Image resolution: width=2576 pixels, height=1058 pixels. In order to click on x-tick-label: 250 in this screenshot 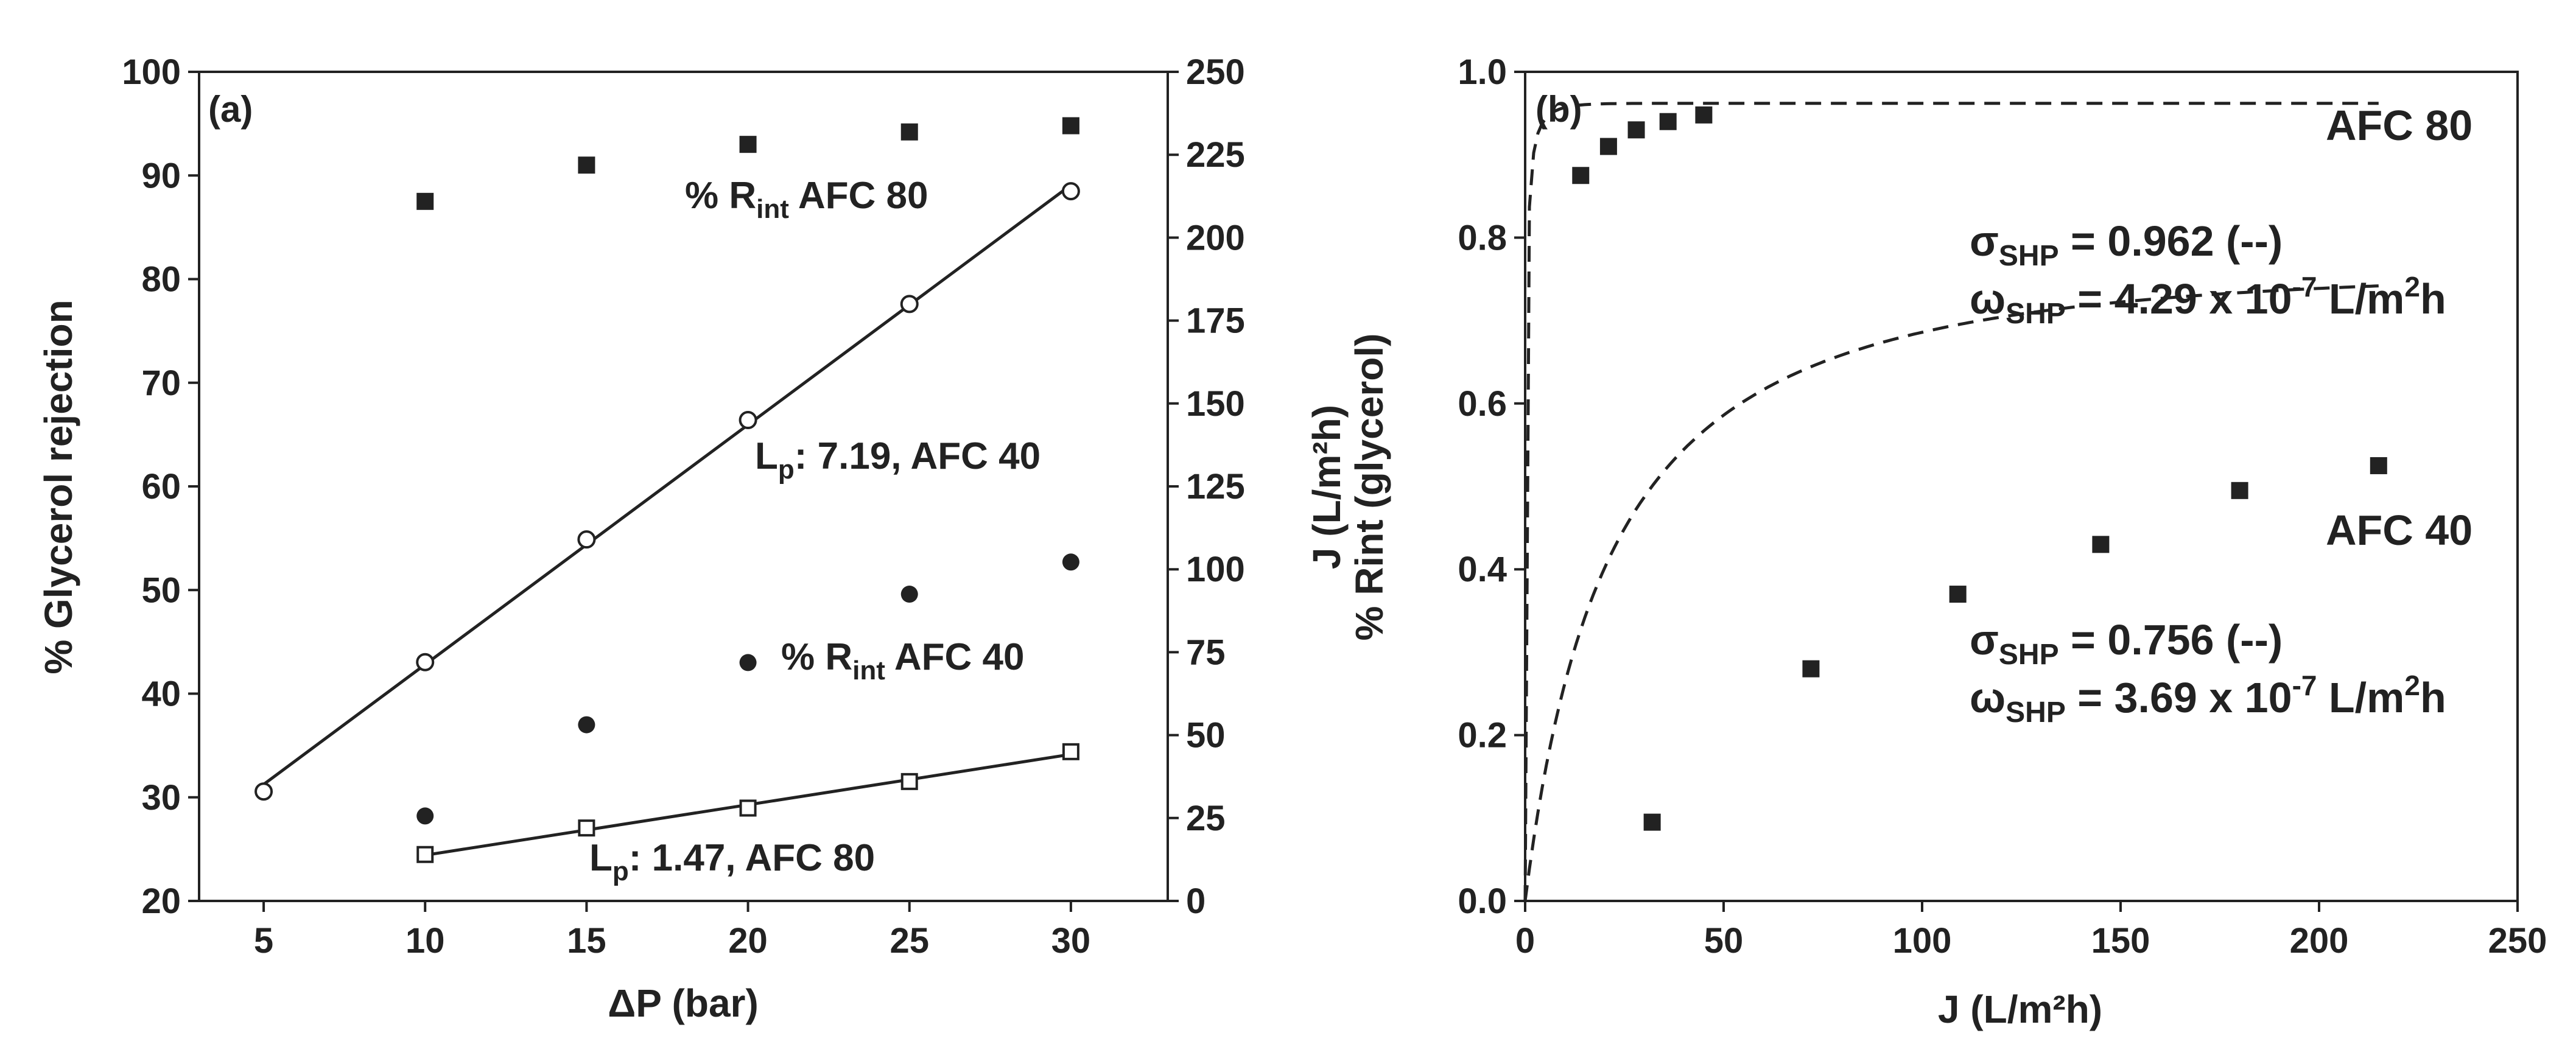, I will do `click(2517, 941)`.